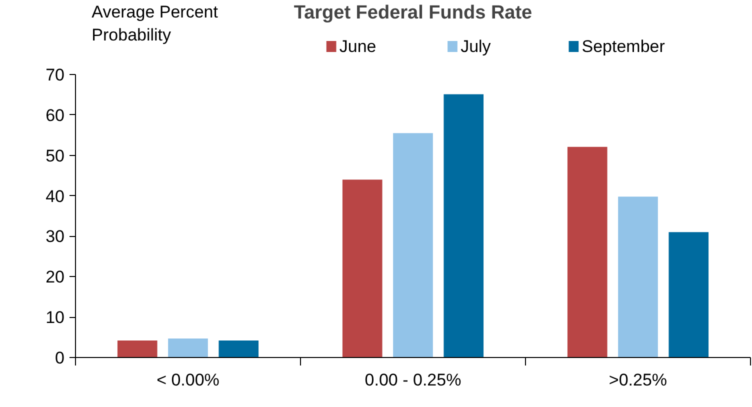 The width and height of the screenshot is (752, 407). Describe the element at coordinates (638, 380) in the screenshot. I see `x-tick-label: >0.25%` at that location.